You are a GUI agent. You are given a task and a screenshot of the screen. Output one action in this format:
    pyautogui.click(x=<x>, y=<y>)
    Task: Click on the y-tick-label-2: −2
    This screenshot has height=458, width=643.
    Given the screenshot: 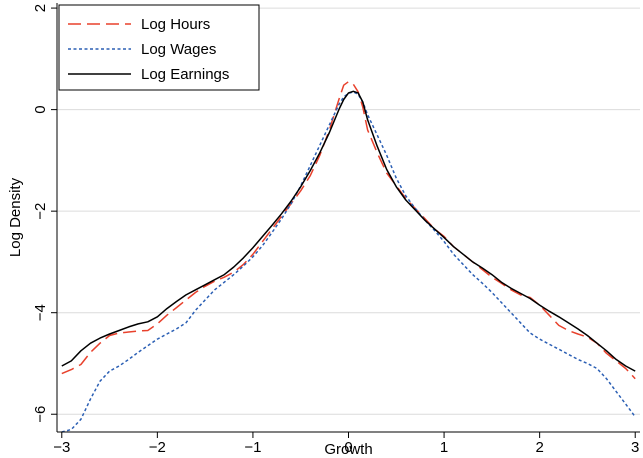 What is the action you would take?
    pyautogui.click(x=40, y=211)
    